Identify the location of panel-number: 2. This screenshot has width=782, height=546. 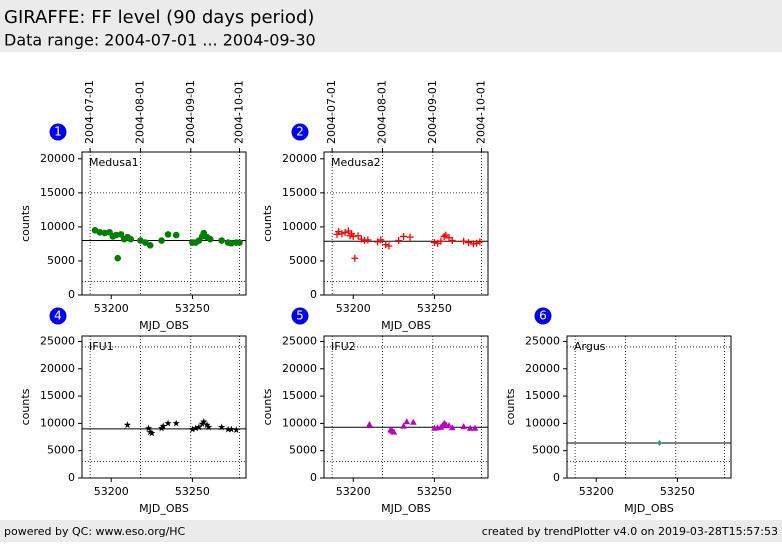
(300, 132).